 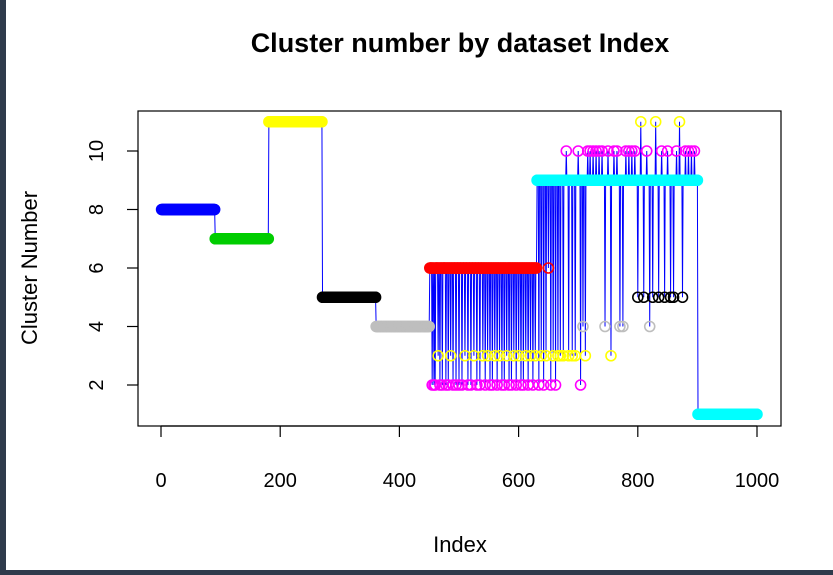 What do you see at coordinates (460, 544) in the screenshot?
I see `x-axis-label: Index` at bounding box center [460, 544].